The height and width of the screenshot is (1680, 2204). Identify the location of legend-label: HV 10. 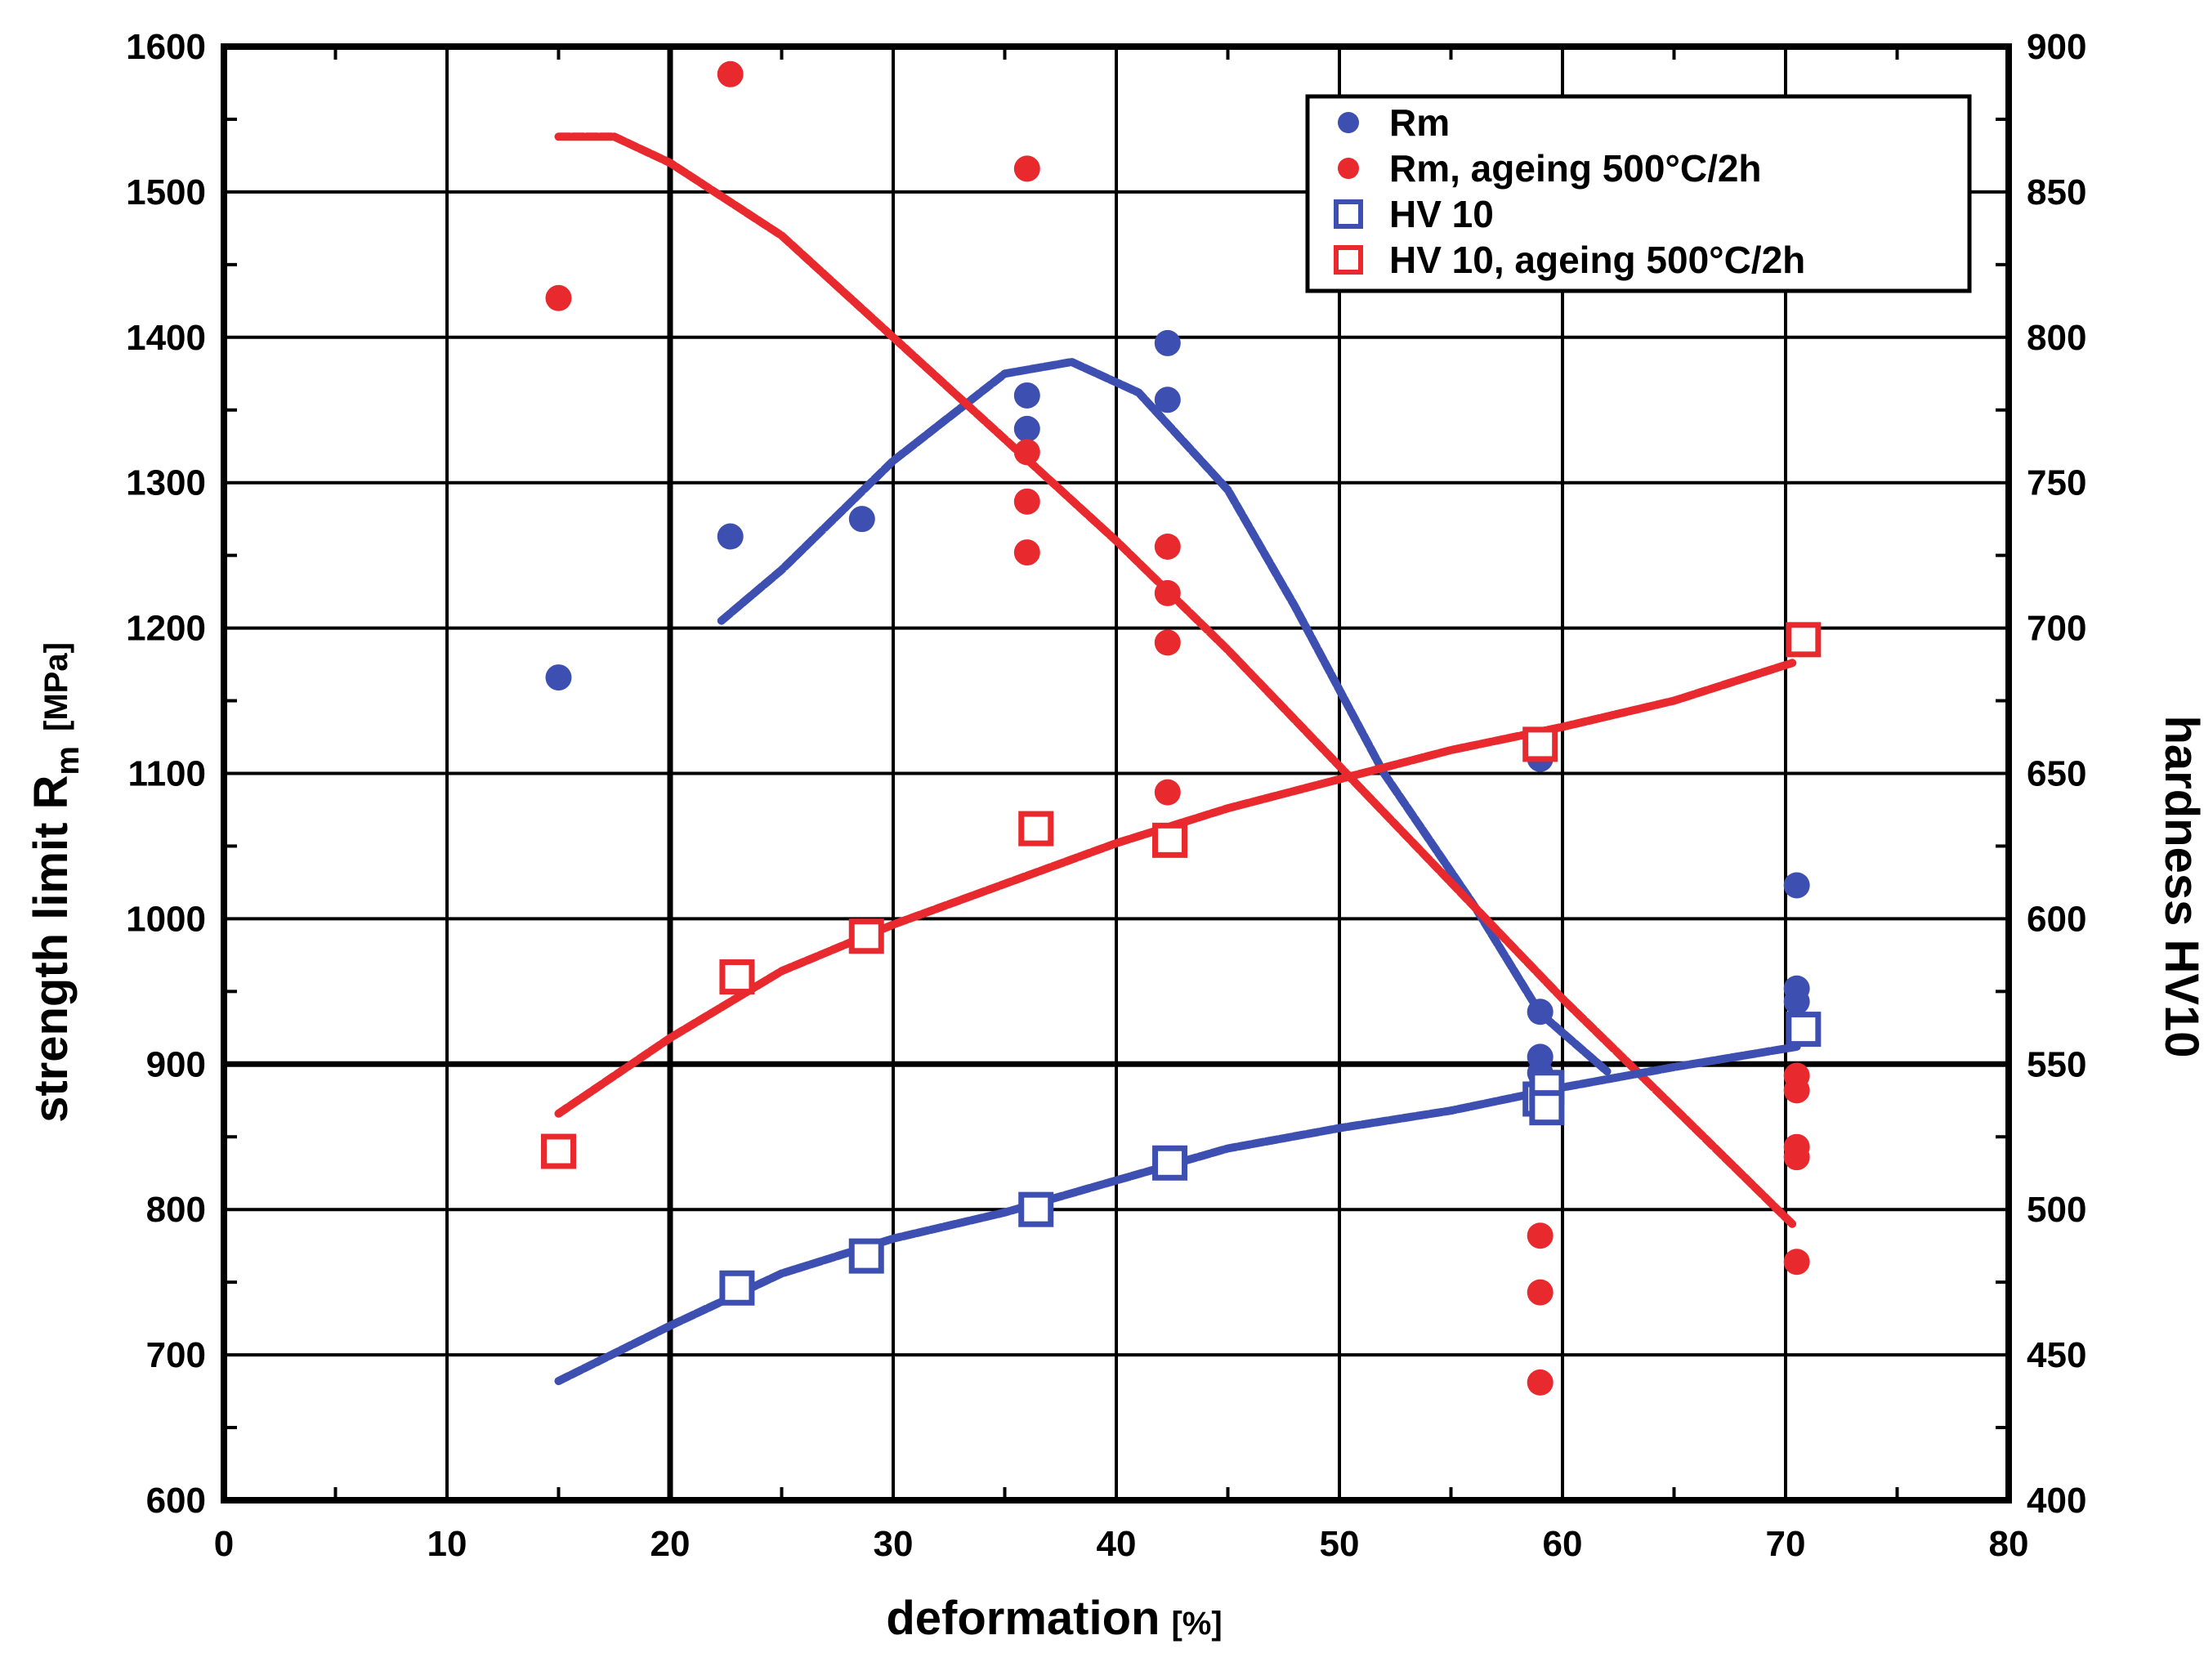
(1441, 214).